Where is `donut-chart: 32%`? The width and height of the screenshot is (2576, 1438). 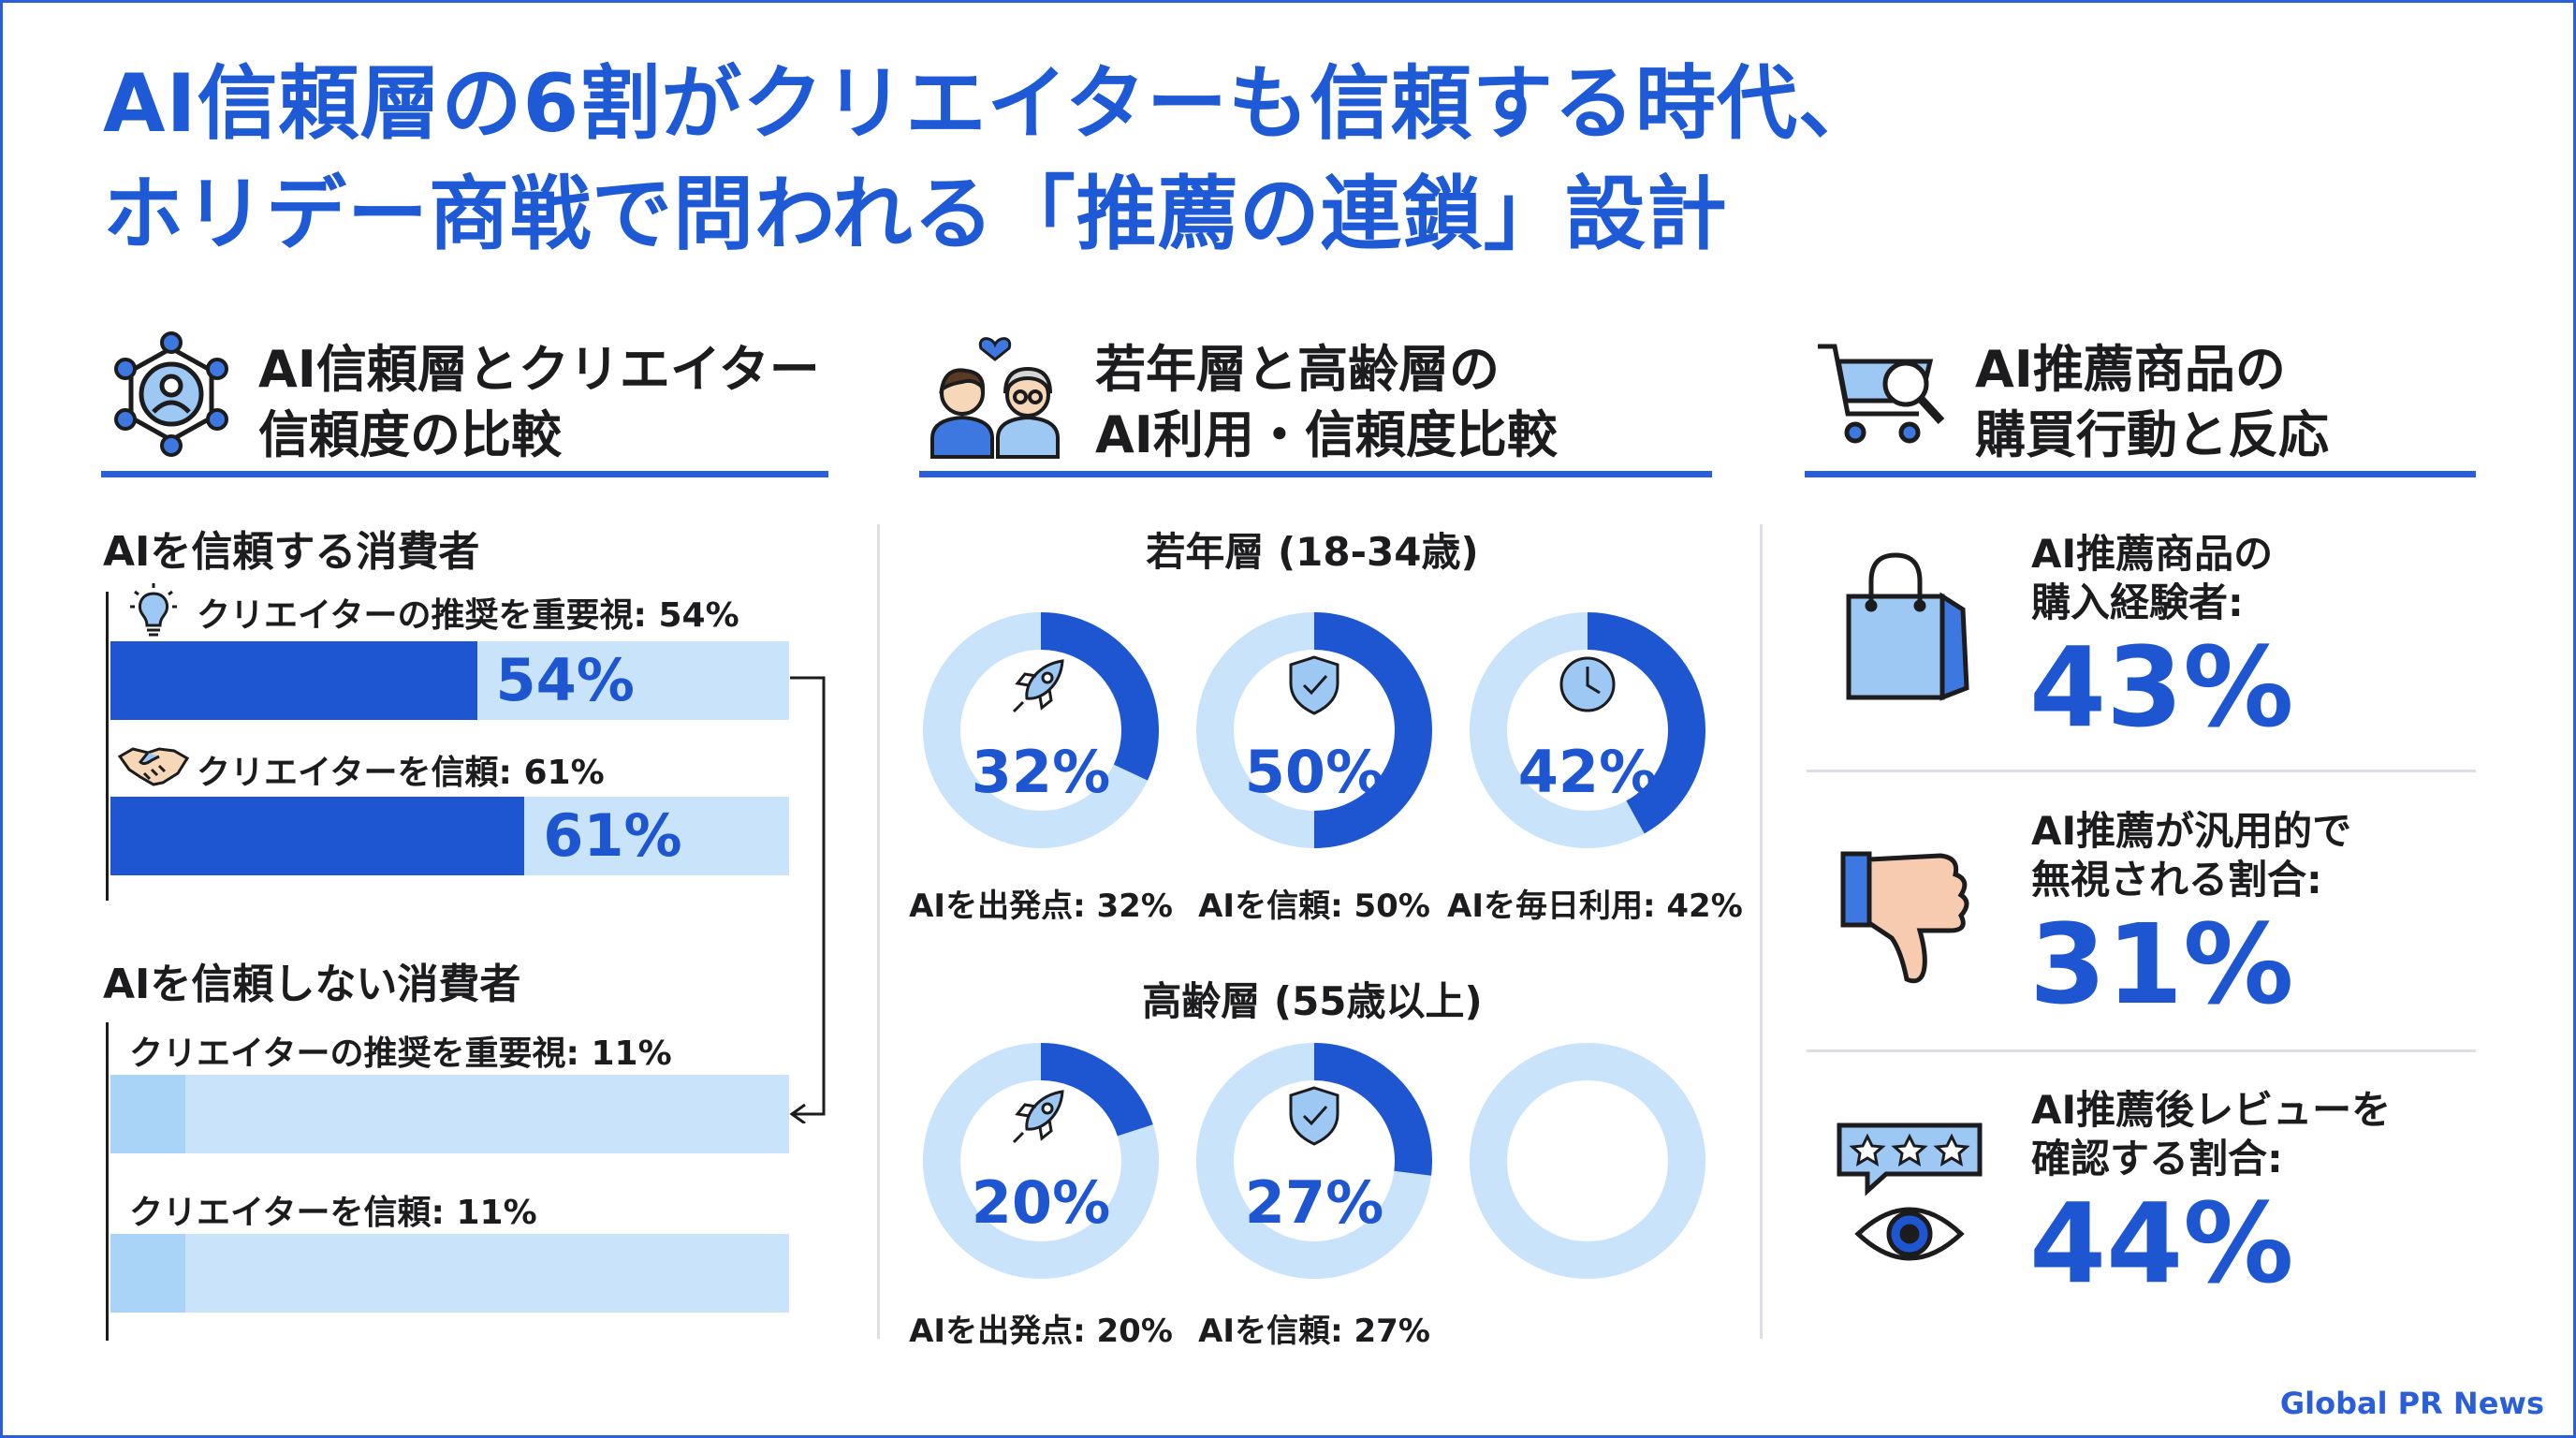
donut-chart: 32% is located at coordinates (1040, 730).